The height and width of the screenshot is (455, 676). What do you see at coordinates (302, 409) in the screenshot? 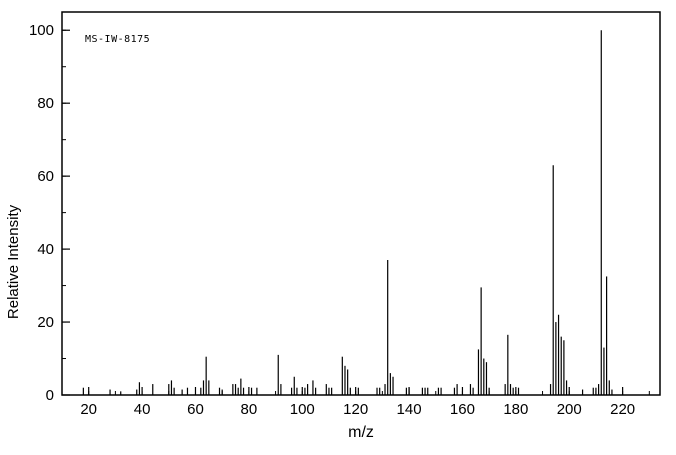
I see `x-tick-label: 100` at bounding box center [302, 409].